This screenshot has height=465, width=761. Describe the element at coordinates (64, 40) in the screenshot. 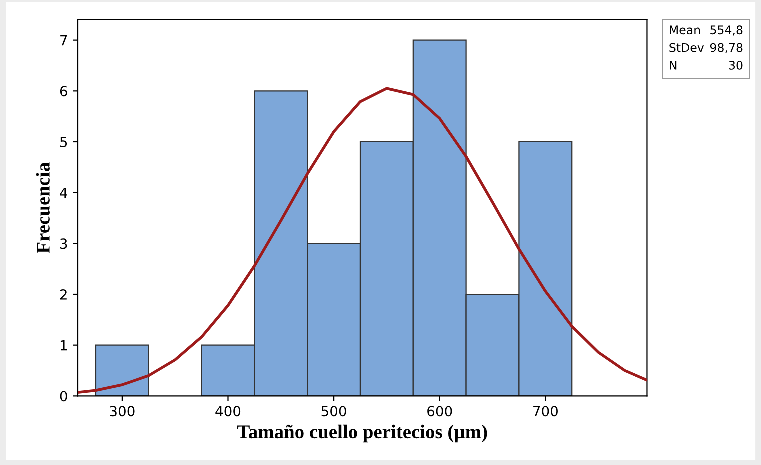

I see `y-tick-label: 7` at that location.